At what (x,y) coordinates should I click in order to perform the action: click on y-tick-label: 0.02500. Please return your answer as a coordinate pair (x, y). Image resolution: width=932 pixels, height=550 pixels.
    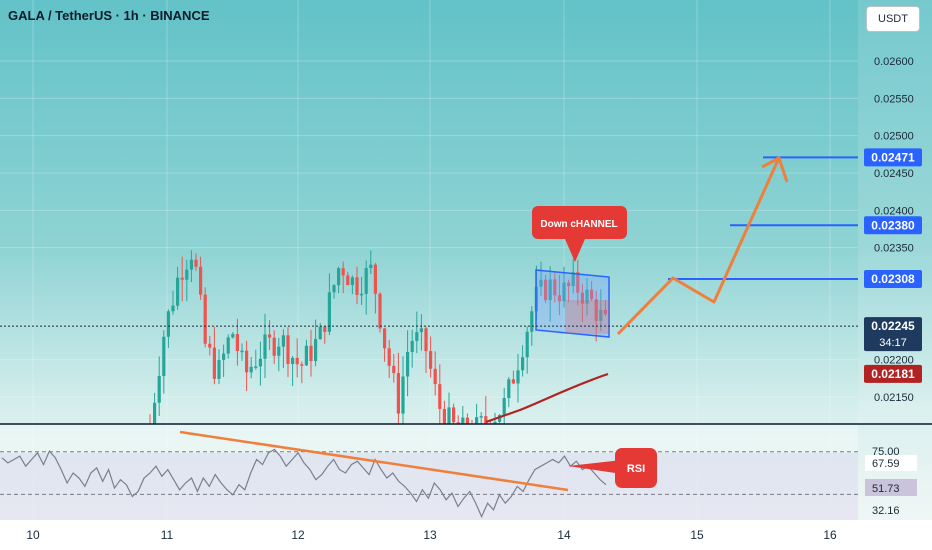
    Looking at the image, I should click on (894, 137).